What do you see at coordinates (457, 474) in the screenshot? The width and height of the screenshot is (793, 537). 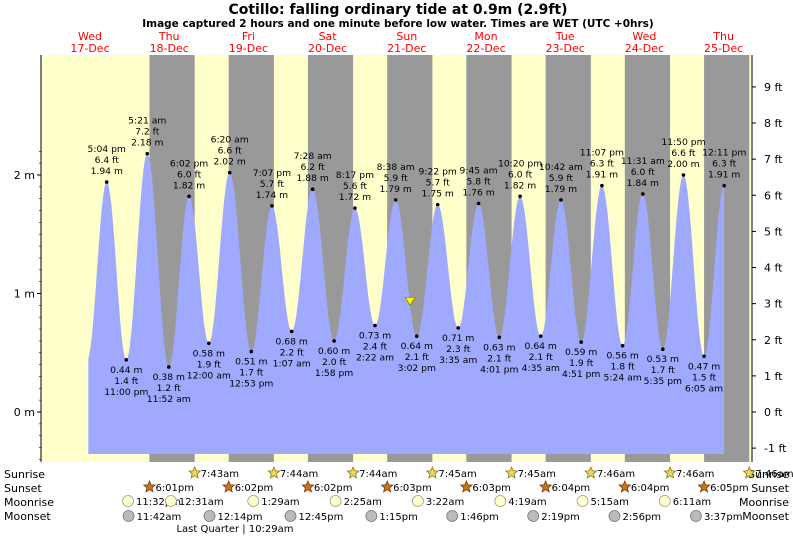 I see `sunrise-time: 7:45am` at bounding box center [457, 474].